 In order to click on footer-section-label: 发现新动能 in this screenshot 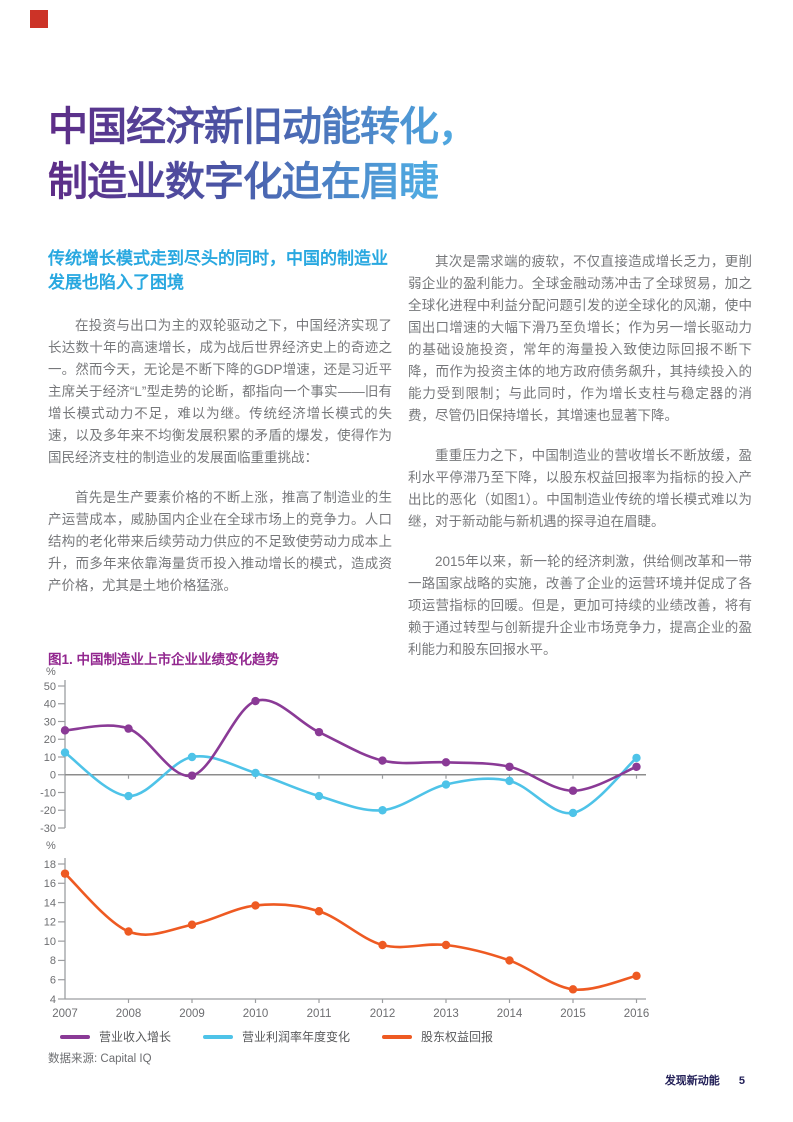, I will do `click(692, 1081)`.